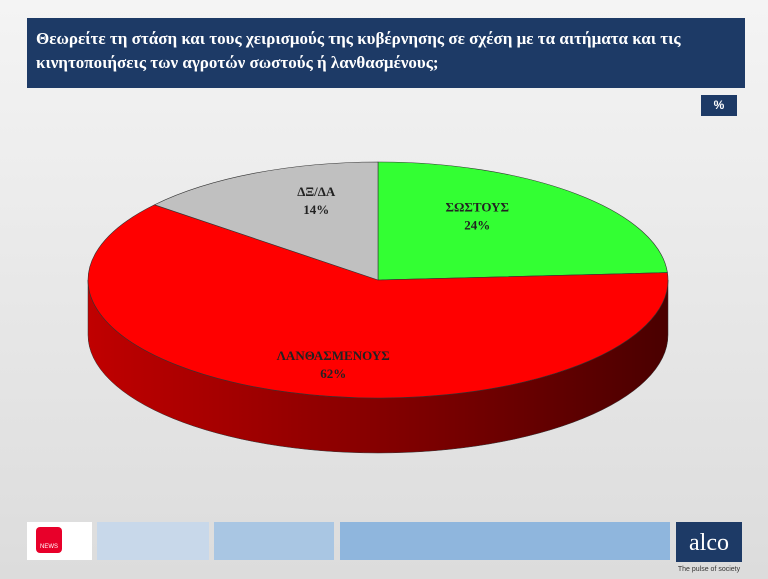 The width and height of the screenshot is (768, 579). I want to click on channel-logo-text: NEWS, so click(49, 547).